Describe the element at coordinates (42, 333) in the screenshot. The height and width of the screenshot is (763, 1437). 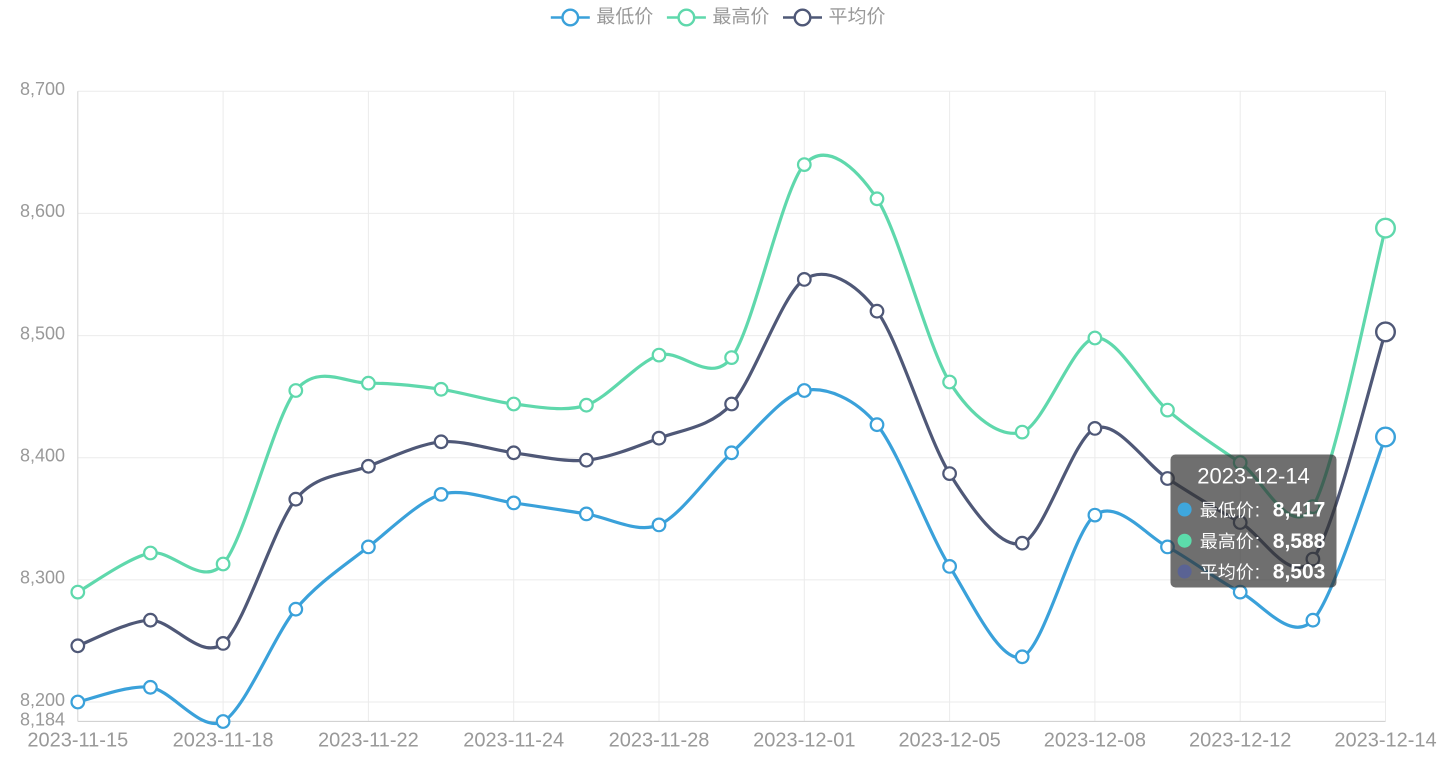
I see `svg-text: 8,500` at that location.